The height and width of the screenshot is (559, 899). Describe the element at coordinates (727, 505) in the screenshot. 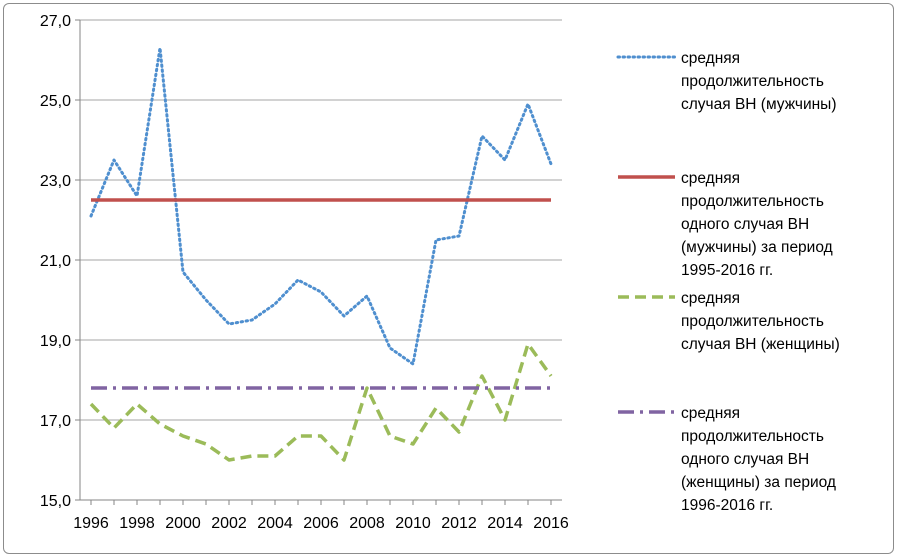

I see `legend-label: 1996-2016 гг.` at that location.